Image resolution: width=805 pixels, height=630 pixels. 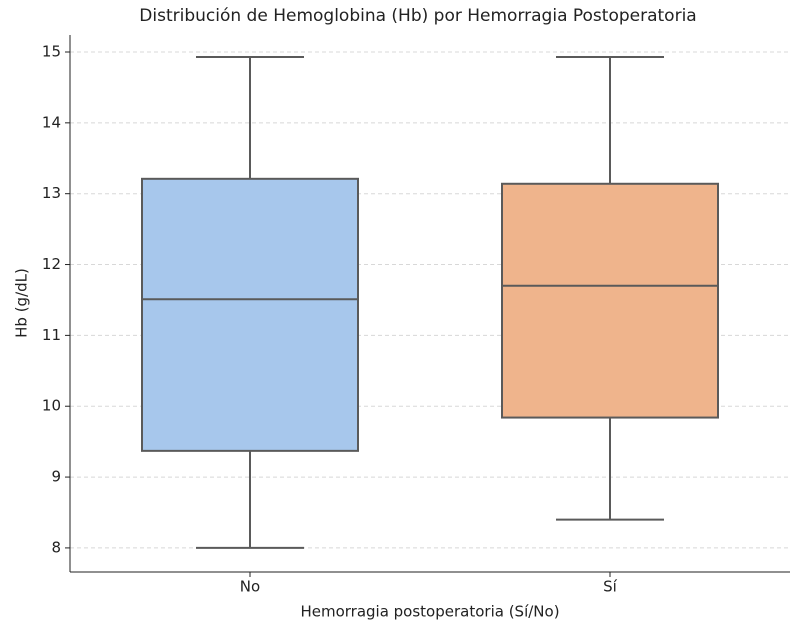 What do you see at coordinates (22, 303) in the screenshot?
I see `y-axis-label: Hb (g/dL)` at bounding box center [22, 303].